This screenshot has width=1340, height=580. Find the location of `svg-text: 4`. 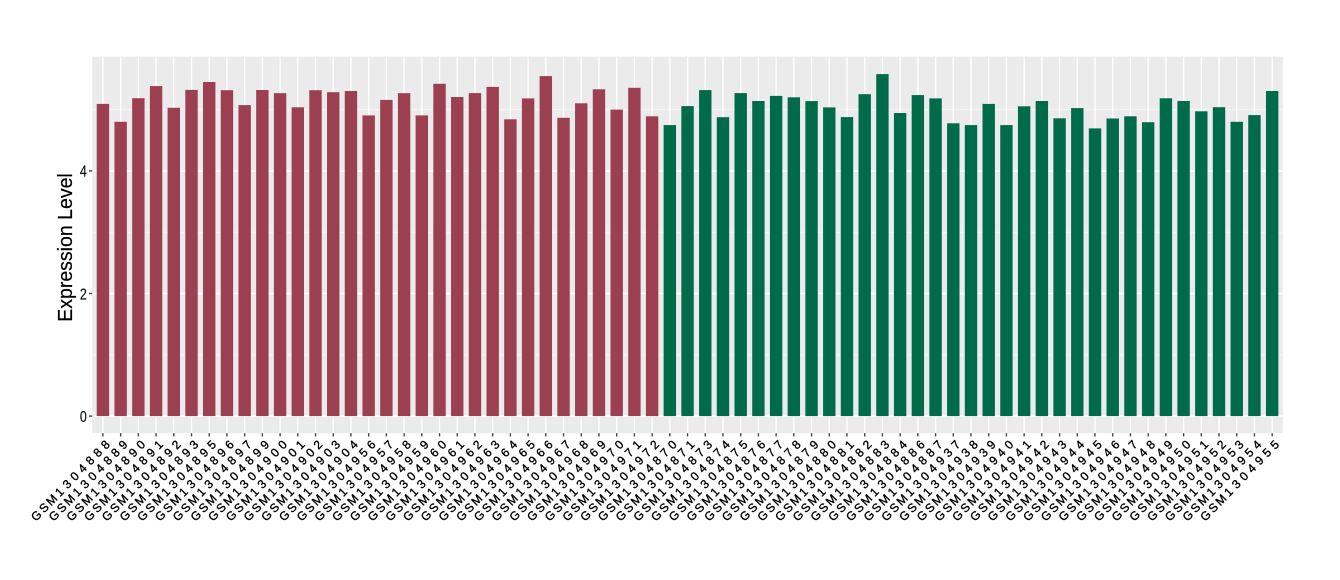

svg-text: 4 is located at coordinates (83, 172).